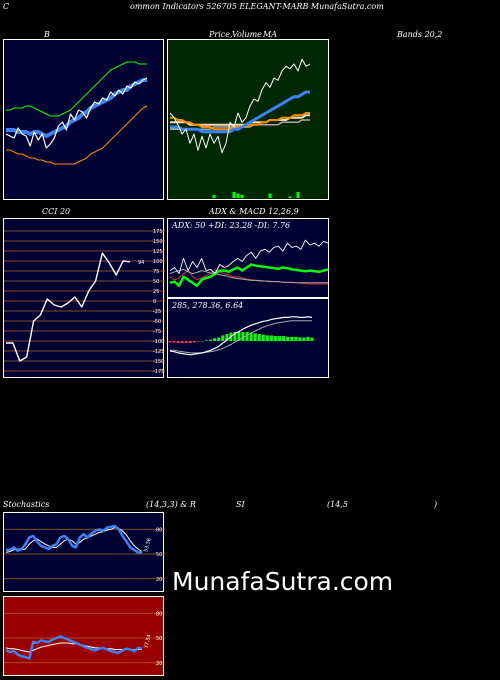 The height and width of the screenshot is (680, 500). What do you see at coordinates (68, 307) in the screenshot?
I see `cci-line` at bounding box center [68, 307].